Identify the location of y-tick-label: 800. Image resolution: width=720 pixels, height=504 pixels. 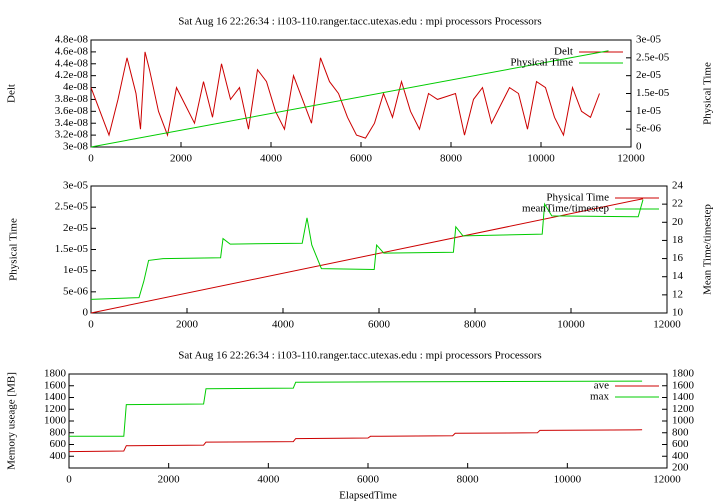
(58, 432).